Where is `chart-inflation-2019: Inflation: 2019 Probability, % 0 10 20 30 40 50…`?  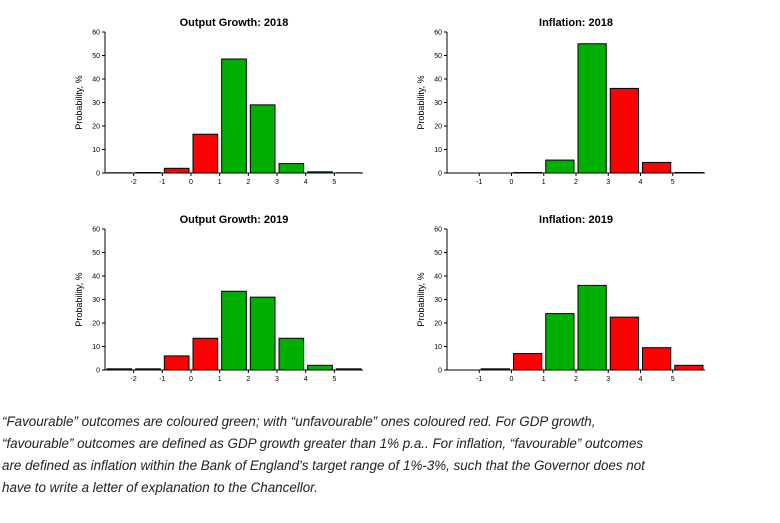 chart-inflation-2019: Inflation: 2019 Probability, % 0 10 20 30 40 50… is located at coordinates (562, 296).